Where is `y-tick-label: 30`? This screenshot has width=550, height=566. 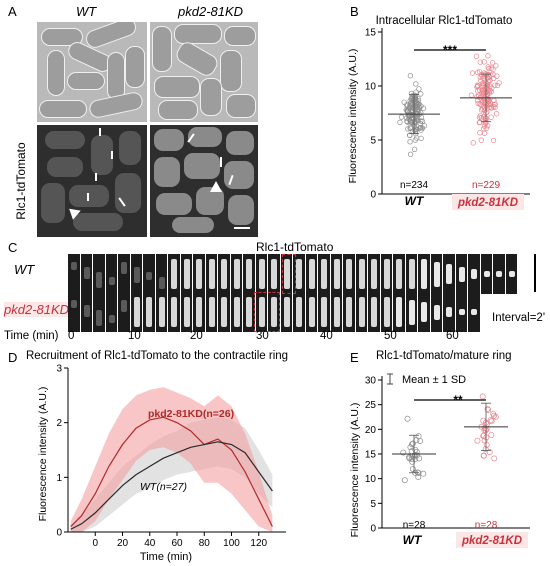 y-tick-label: 30 is located at coordinates (371, 381).